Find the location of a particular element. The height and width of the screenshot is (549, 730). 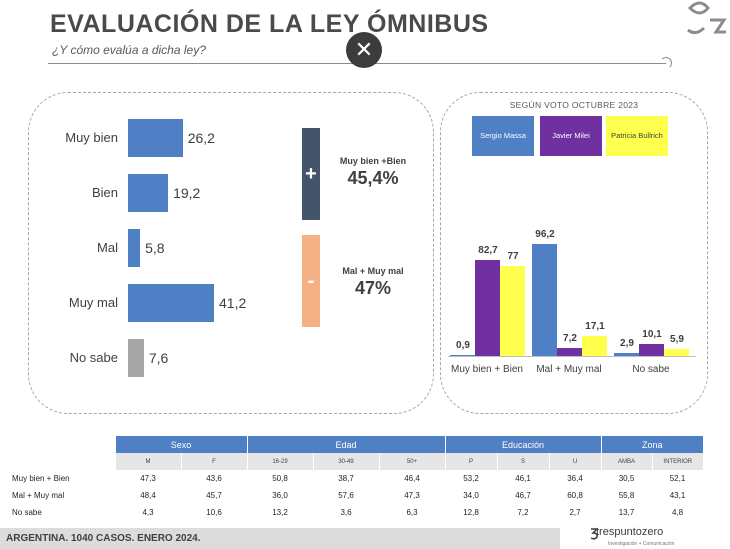

bar-category-label: Bien is located at coordinates (104, 192).